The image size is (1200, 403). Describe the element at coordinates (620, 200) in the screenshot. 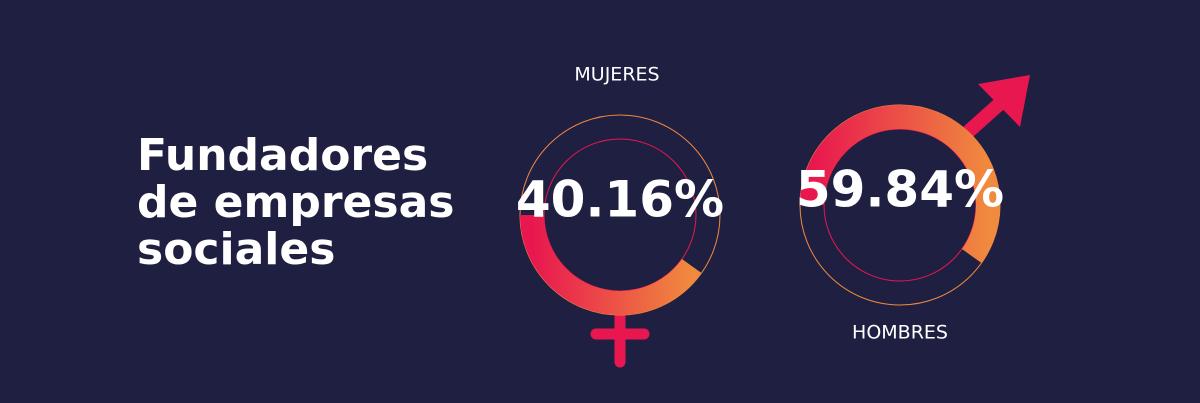

I see `value-label: 40.16%` at that location.